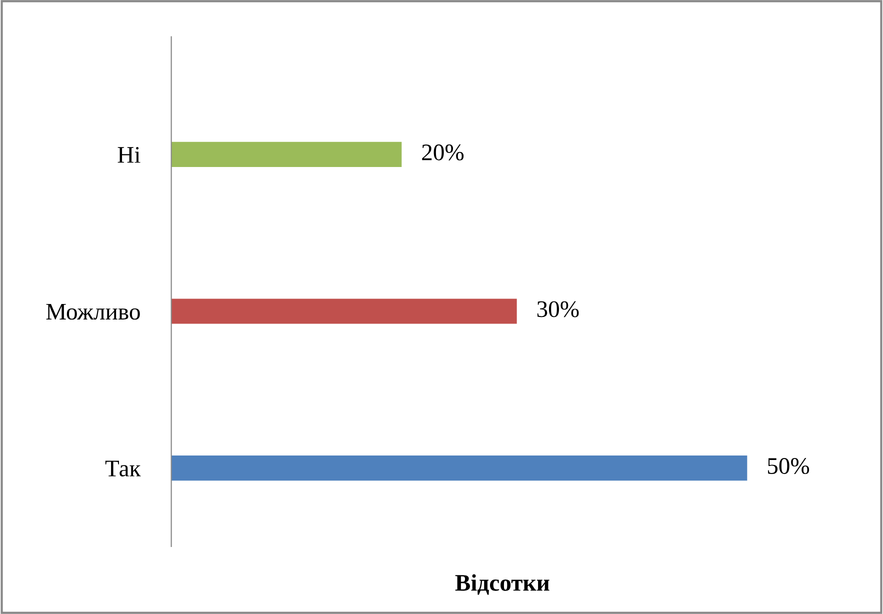  Describe the element at coordinates (789, 466) in the screenshot. I see `data-label: 50%` at that location.